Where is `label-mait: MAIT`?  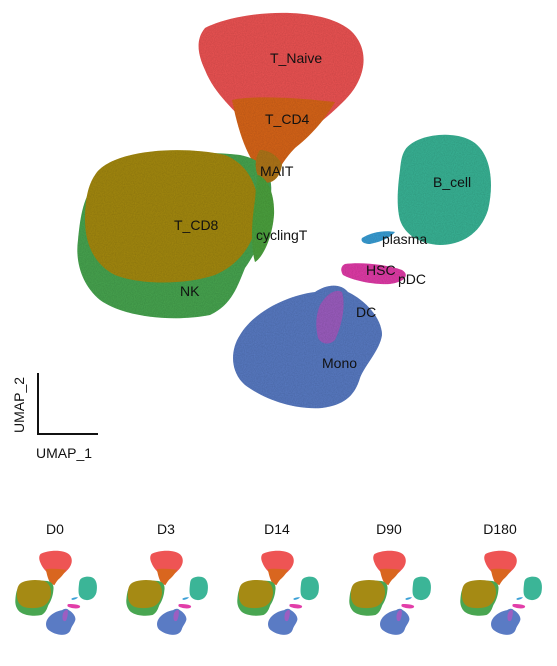
label-mait: MAIT is located at coordinates (277, 171).